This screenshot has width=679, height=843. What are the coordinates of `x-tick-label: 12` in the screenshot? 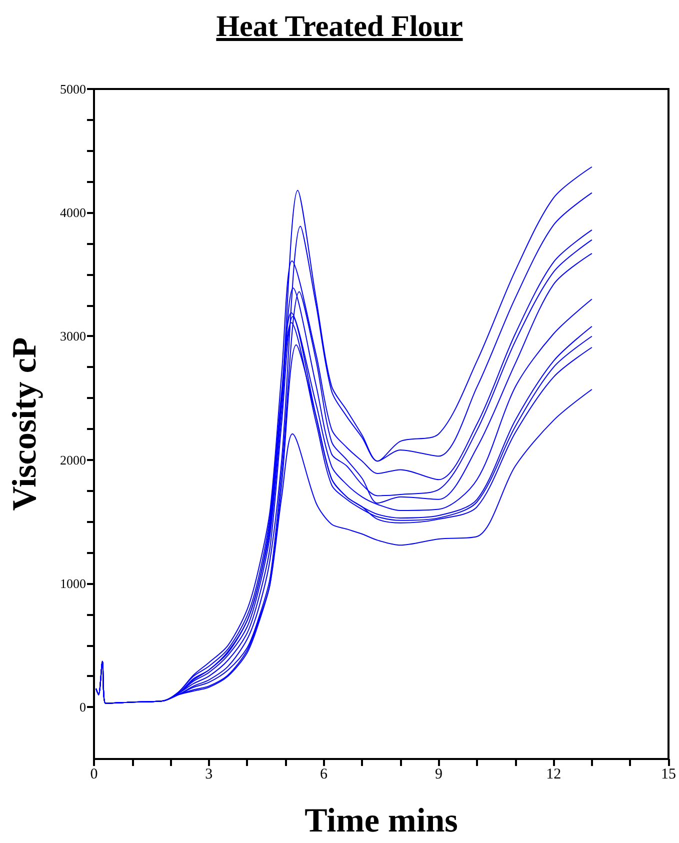 It's located at (554, 774).